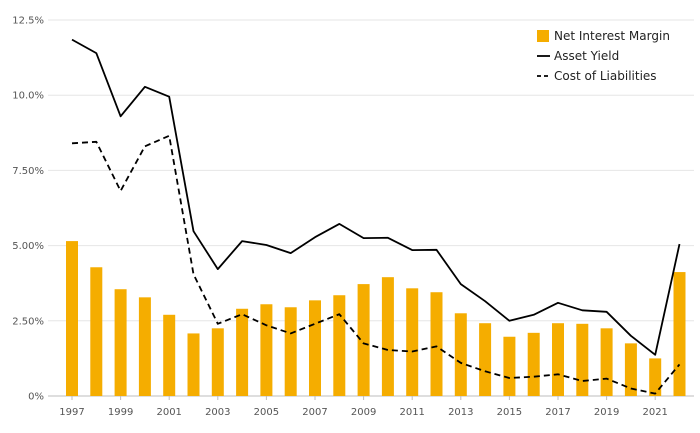  Describe the element at coordinates (71, 412) in the screenshot. I see `x-tick-label: 1997` at that location.